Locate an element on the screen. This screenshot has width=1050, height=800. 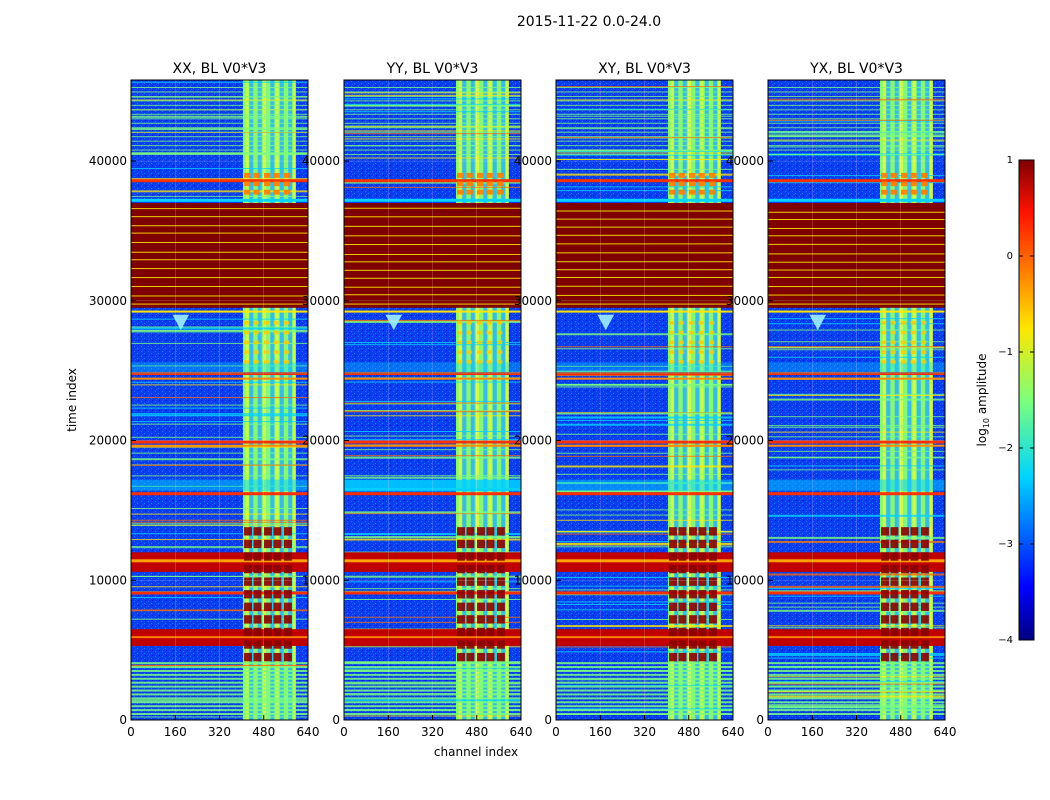
colorbar-gradient is located at coordinates (1026, 400).